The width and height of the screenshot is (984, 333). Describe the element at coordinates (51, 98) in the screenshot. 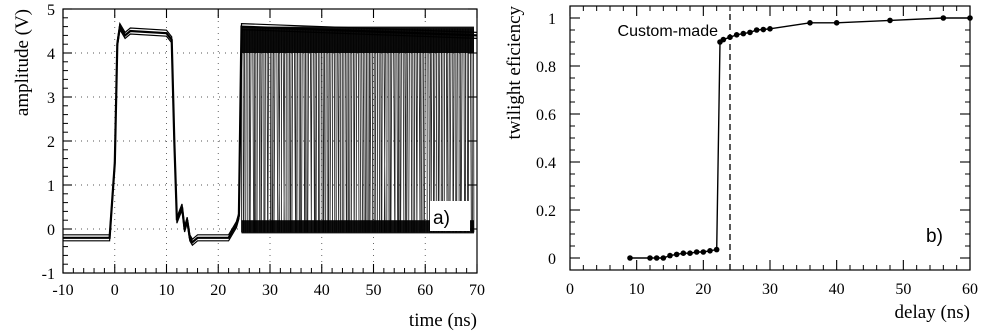

I see `y-tick-label: 3` at that location.